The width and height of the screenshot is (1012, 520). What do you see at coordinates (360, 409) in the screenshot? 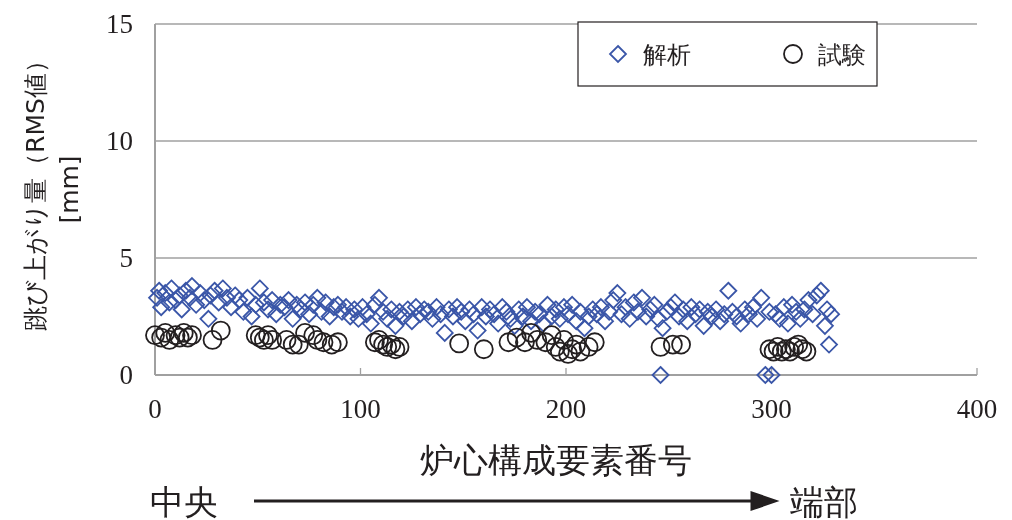
I see `x-tick-label: 100` at bounding box center [360, 409].